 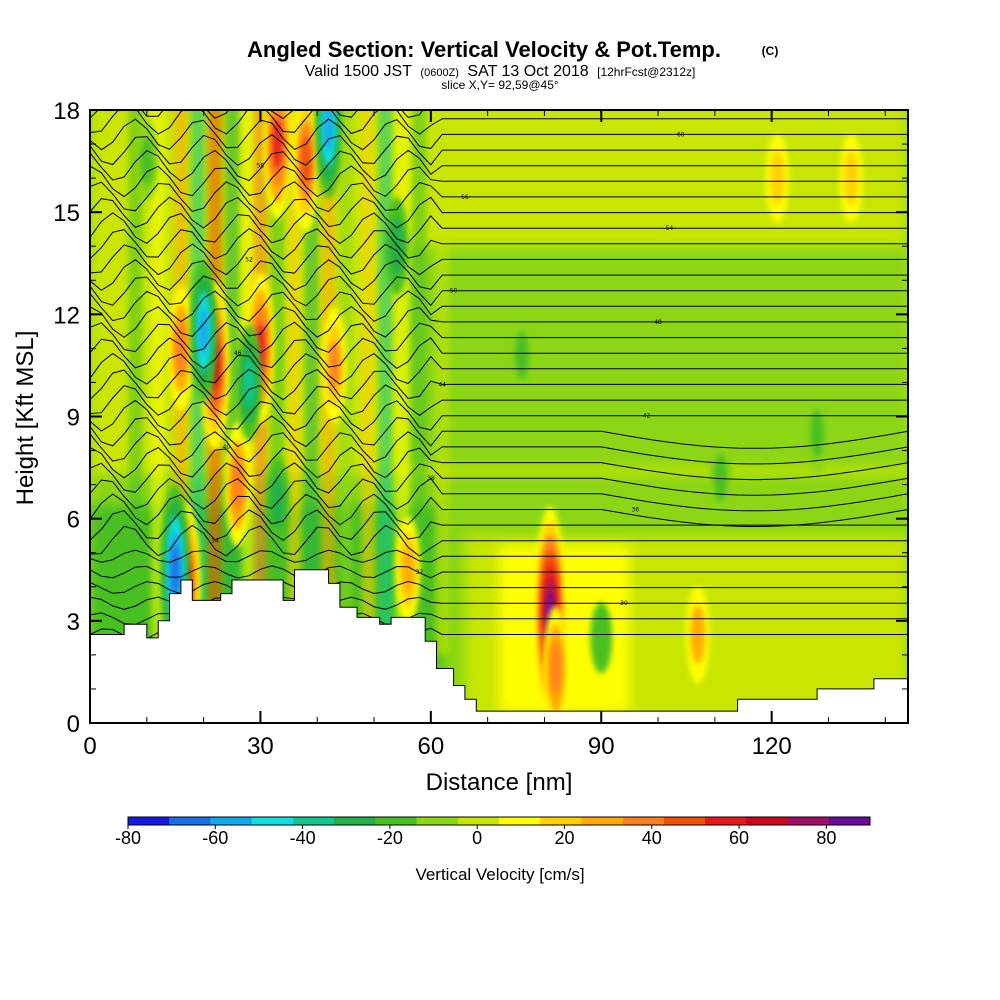 I want to click on colorbar-tick-label: -40, so click(x=303, y=838).